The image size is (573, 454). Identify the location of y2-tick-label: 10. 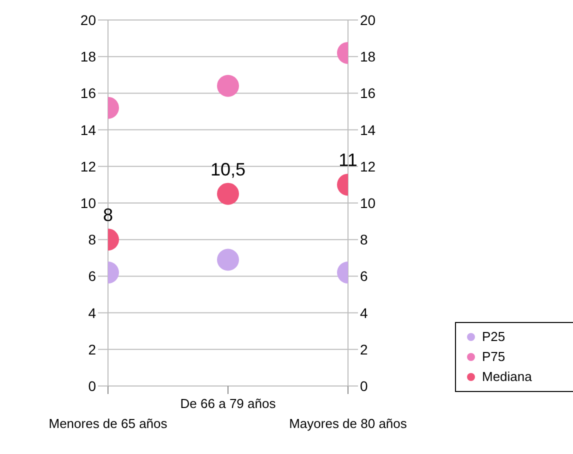
(368, 202).